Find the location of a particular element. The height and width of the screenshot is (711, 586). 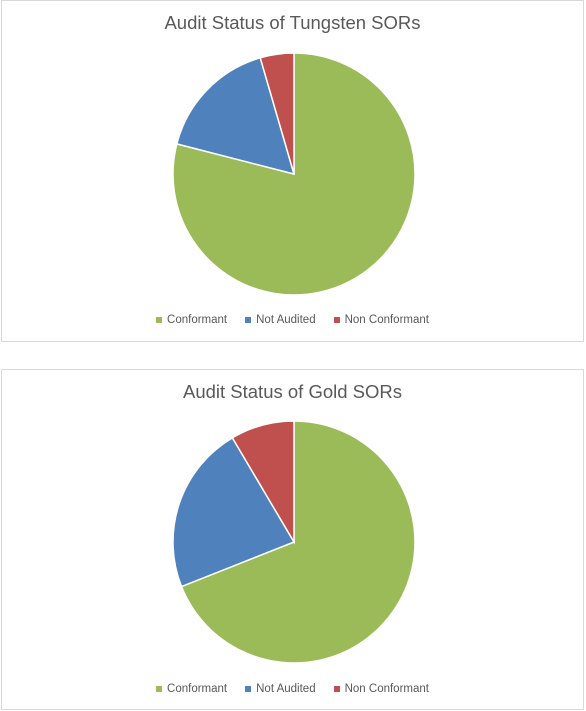

gold-pie is located at coordinates (294, 542).